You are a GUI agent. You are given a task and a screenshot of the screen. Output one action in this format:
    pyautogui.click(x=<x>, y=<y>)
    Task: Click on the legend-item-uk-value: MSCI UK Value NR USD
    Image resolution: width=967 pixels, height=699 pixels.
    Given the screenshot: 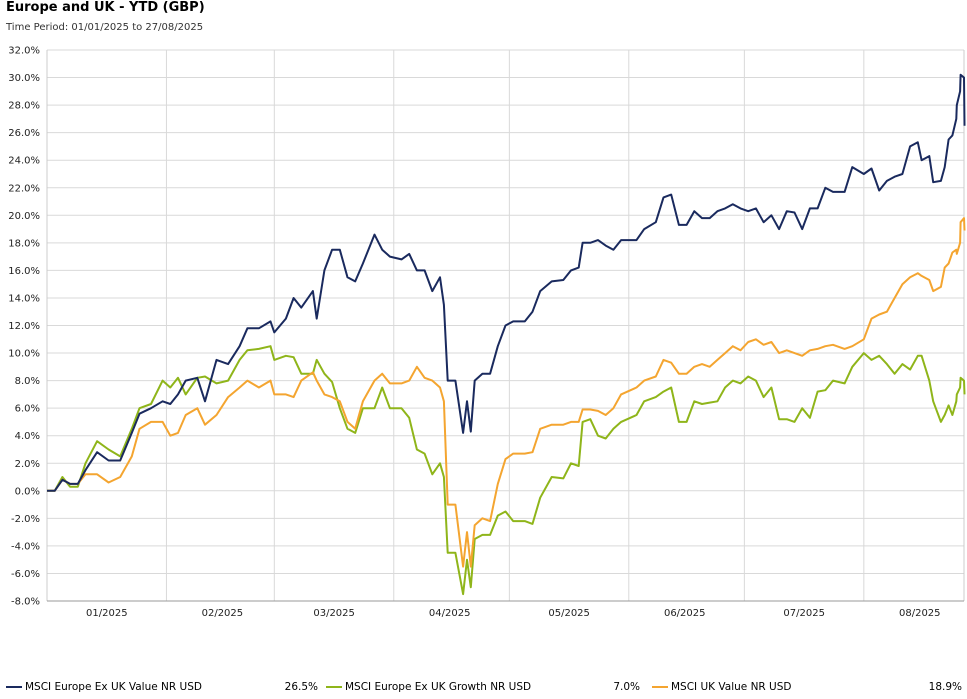 What is the action you would take?
    pyautogui.click(x=722, y=687)
    